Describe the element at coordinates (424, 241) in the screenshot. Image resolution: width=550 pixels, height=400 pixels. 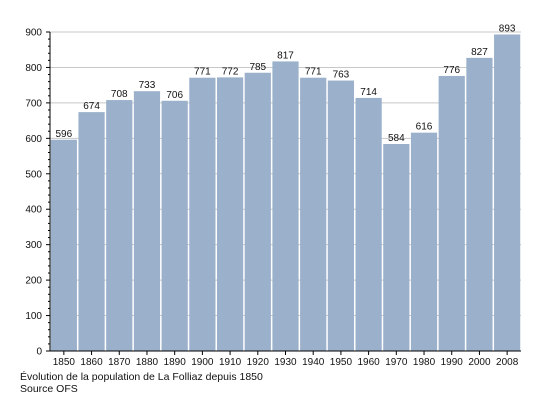
I see `bar-1980` at that location.